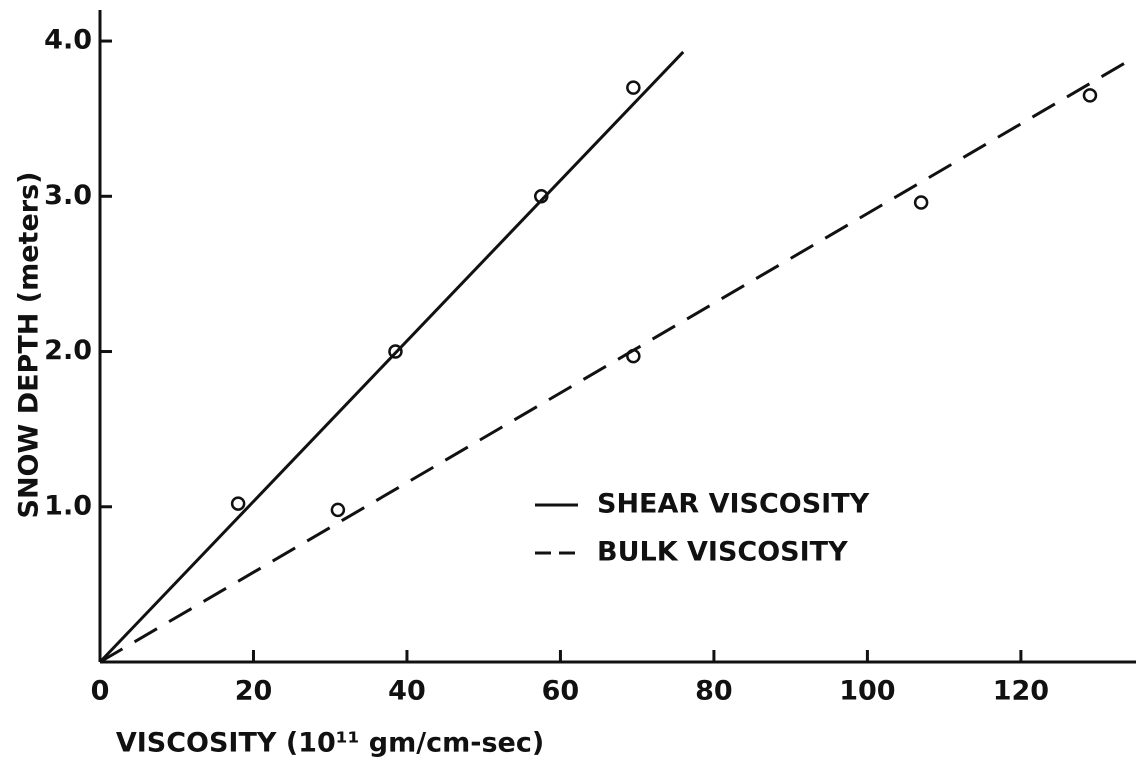 This screenshot has height=770, width=1139. Describe the element at coordinates (68, 195) in the screenshot. I see `y-tick-label: 3.0` at that location.